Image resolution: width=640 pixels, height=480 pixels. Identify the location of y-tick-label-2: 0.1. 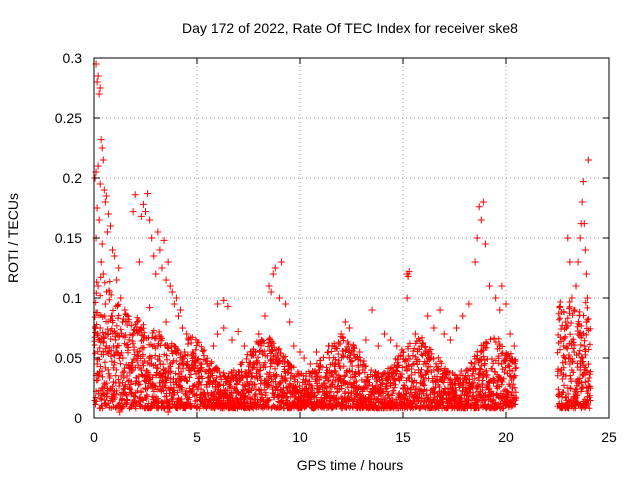
(73, 298).